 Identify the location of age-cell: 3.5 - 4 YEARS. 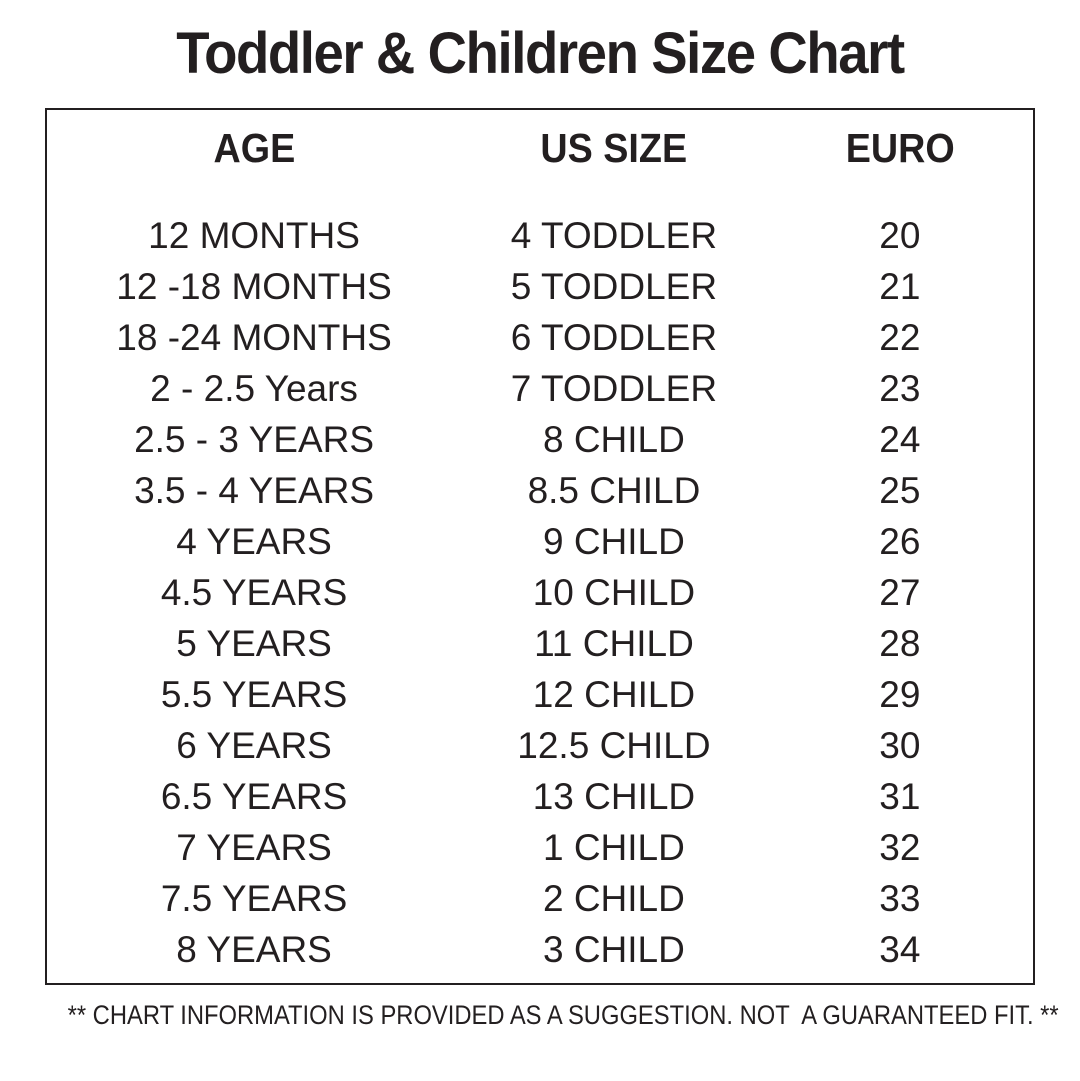
(254, 490).